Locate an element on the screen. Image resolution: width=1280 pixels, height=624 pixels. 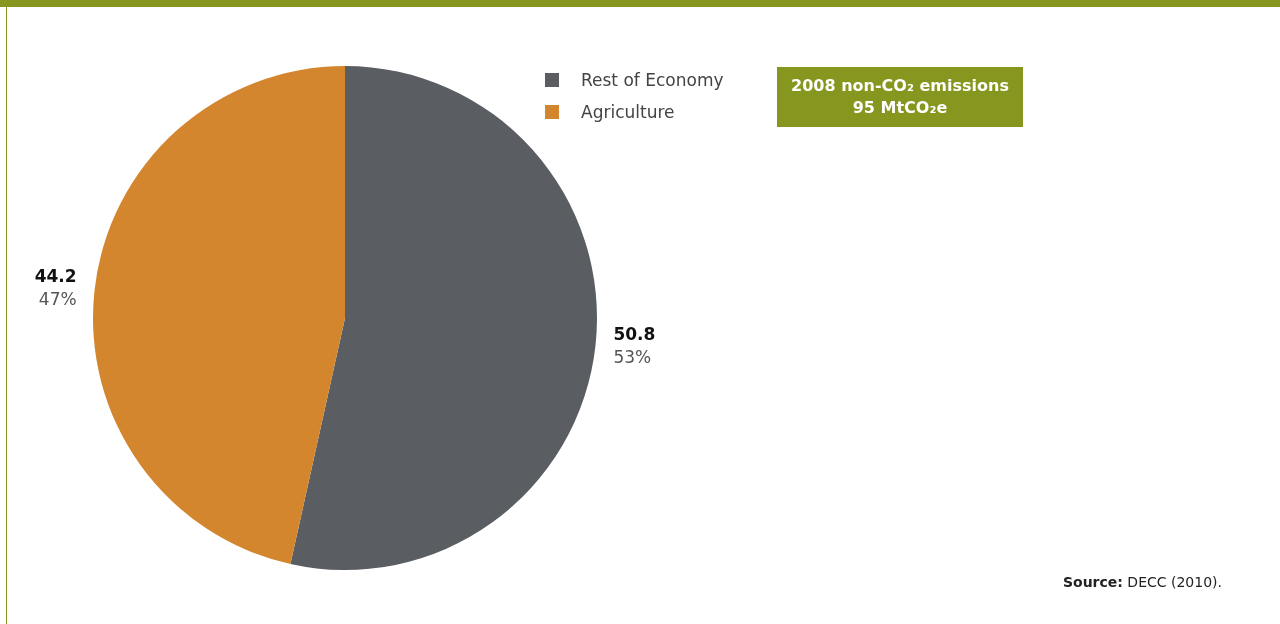
data-label: 44.2 47% is located at coordinates (55, 287).